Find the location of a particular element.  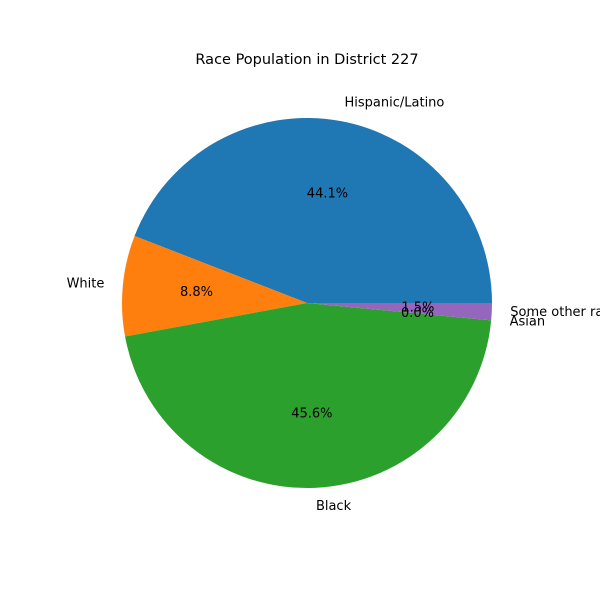

percent-label-black: 45.6% is located at coordinates (311, 413).